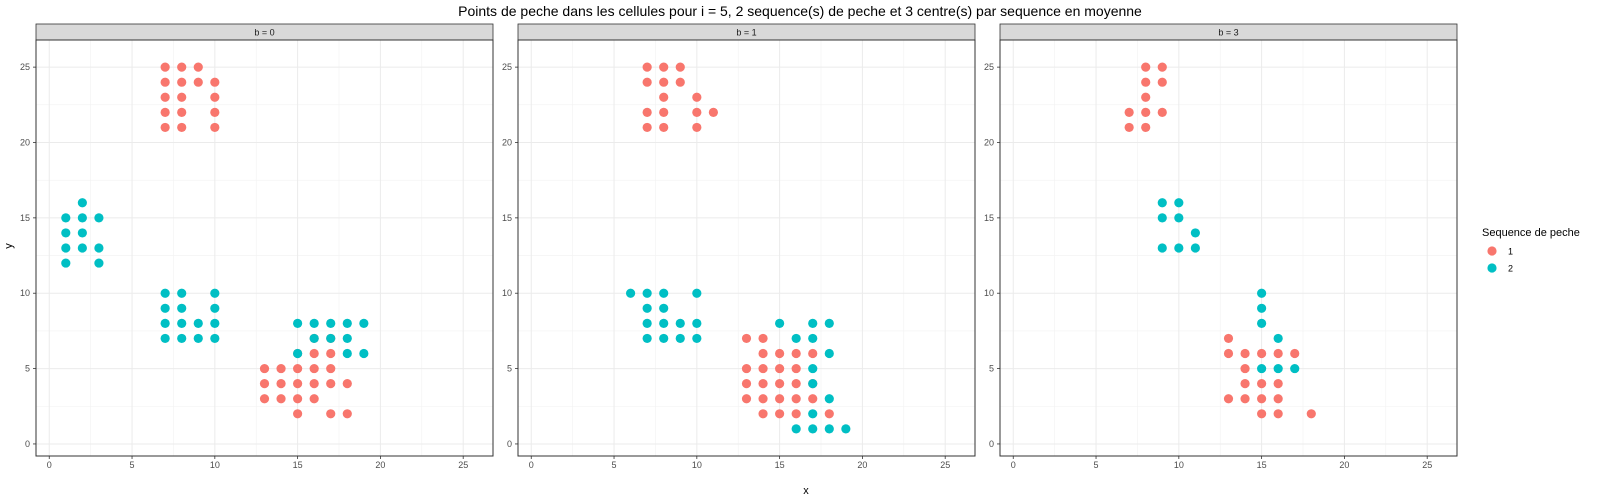 The image size is (1600, 500). I want to click on x-tick-label: 5, so click(614, 465).